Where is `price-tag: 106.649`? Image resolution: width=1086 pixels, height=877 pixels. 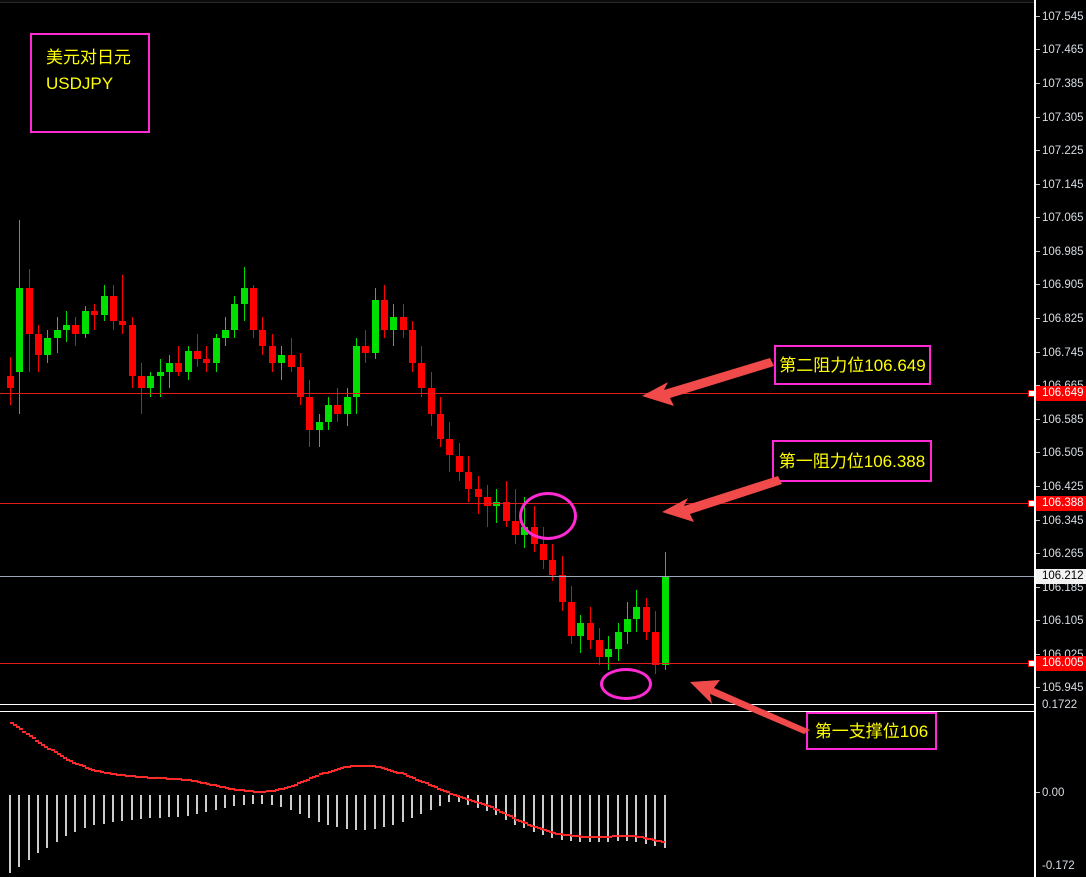 price-tag: 106.649 is located at coordinates (1061, 393).